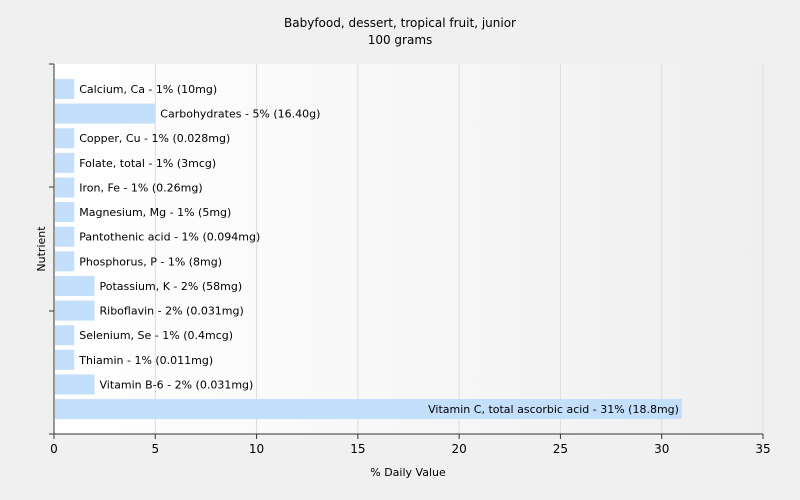  I want to click on bar-label: Riboflavin - 2% (0.031mg), so click(172, 311).